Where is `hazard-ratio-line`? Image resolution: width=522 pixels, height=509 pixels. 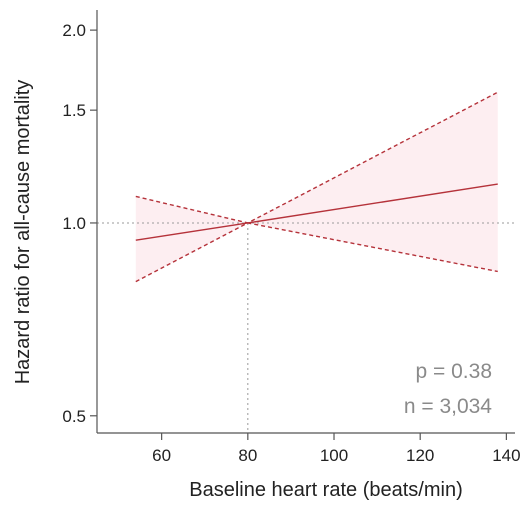
hazard-ratio-line is located at coordinates (316, 212).